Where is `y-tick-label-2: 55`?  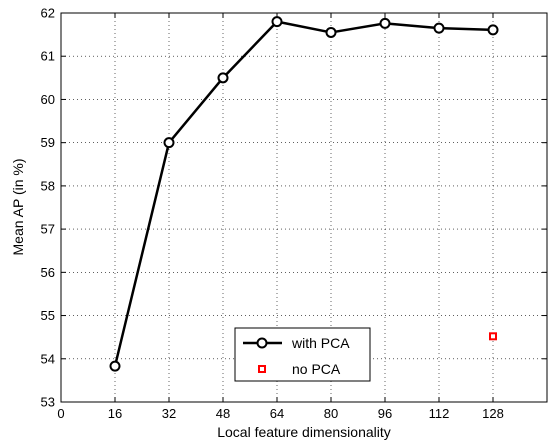 y-tick-label-2: 55 is located at coordinates (48, 315).